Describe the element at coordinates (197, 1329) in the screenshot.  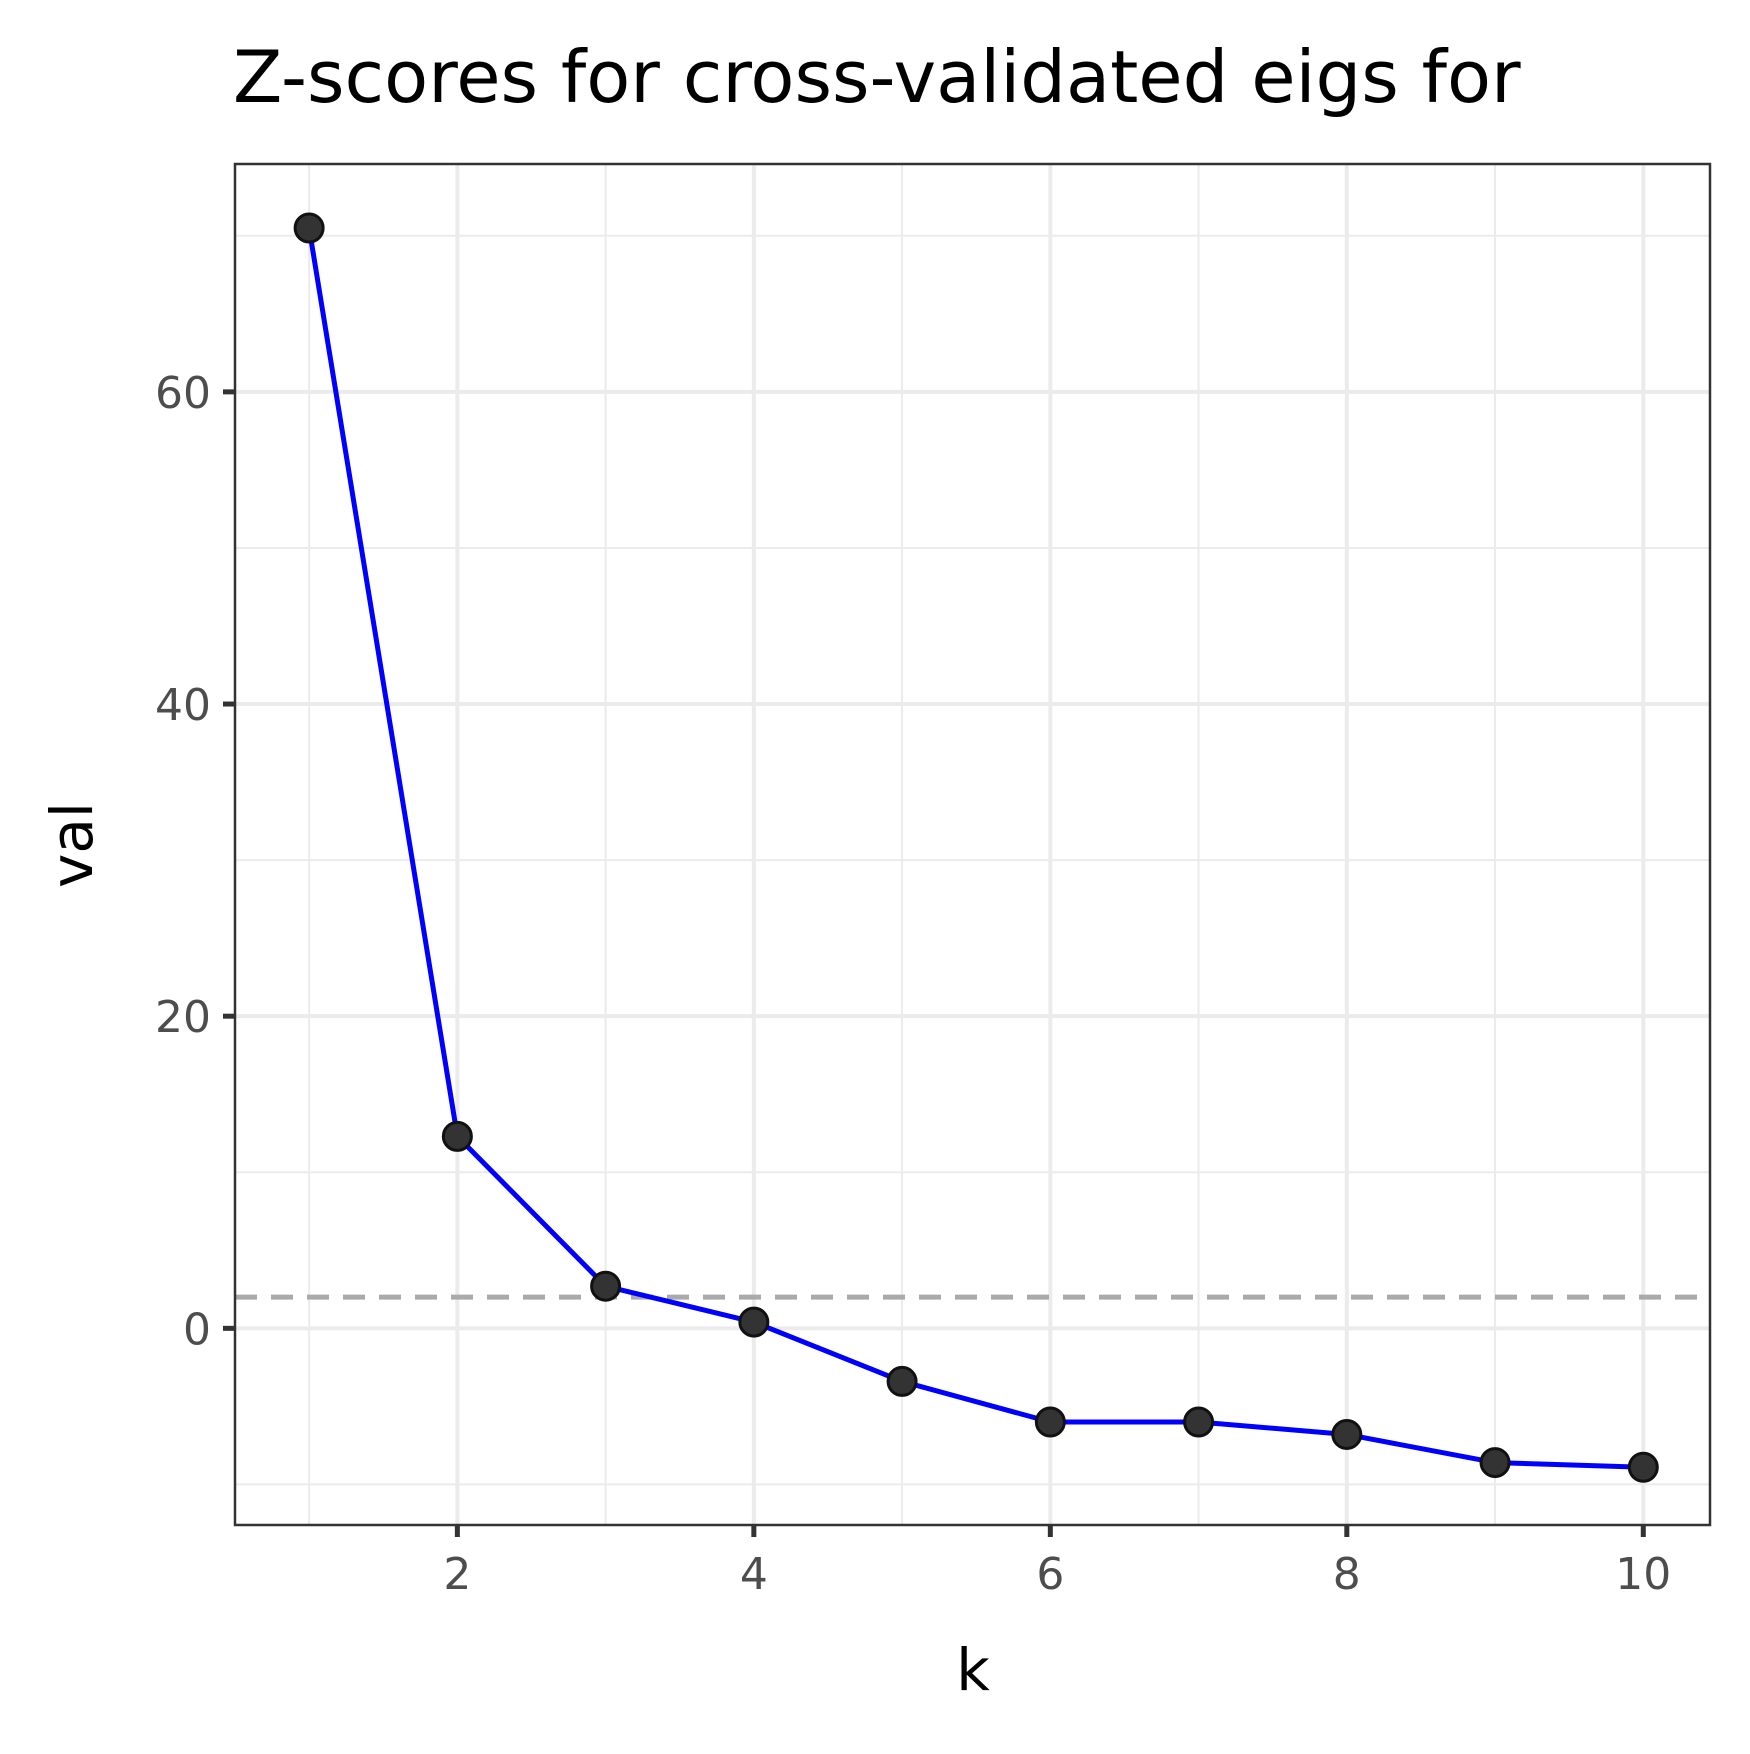
I see `y-tick-label: 0` at that location.